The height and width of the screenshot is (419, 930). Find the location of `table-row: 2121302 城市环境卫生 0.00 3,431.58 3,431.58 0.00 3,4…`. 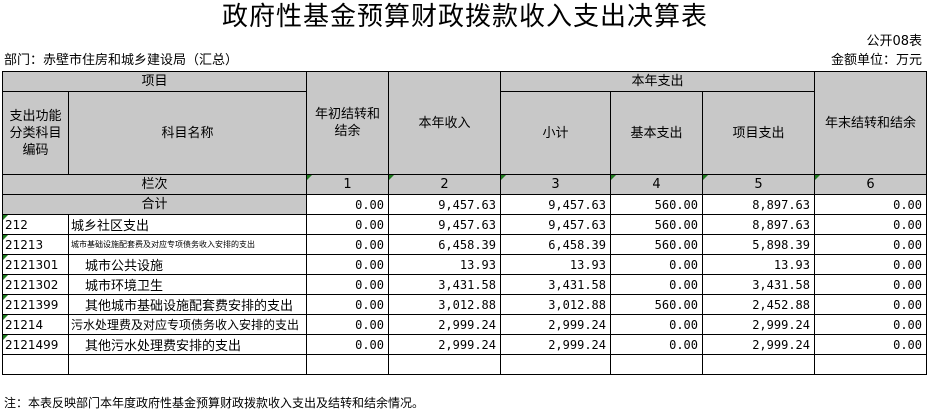

table-row: 2121302 城市环境卫生 0.00 3,431.58 3,431.58 0.00 3,4… is located at coordinates (464, 284).